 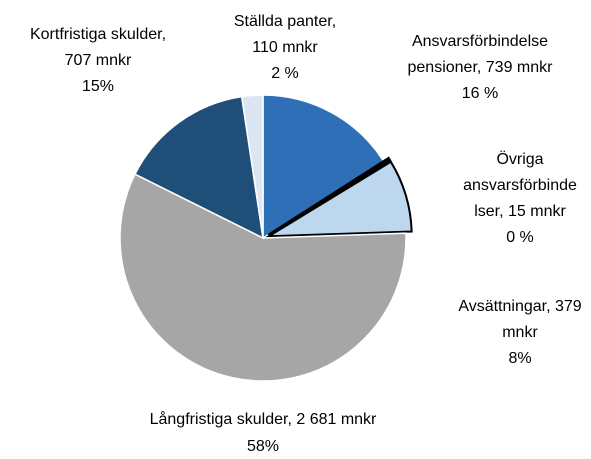 What do you see at coordinates (520, 237) in the screenshot?
I see `slice-label: 0 %` at bounding box center [520, 237].